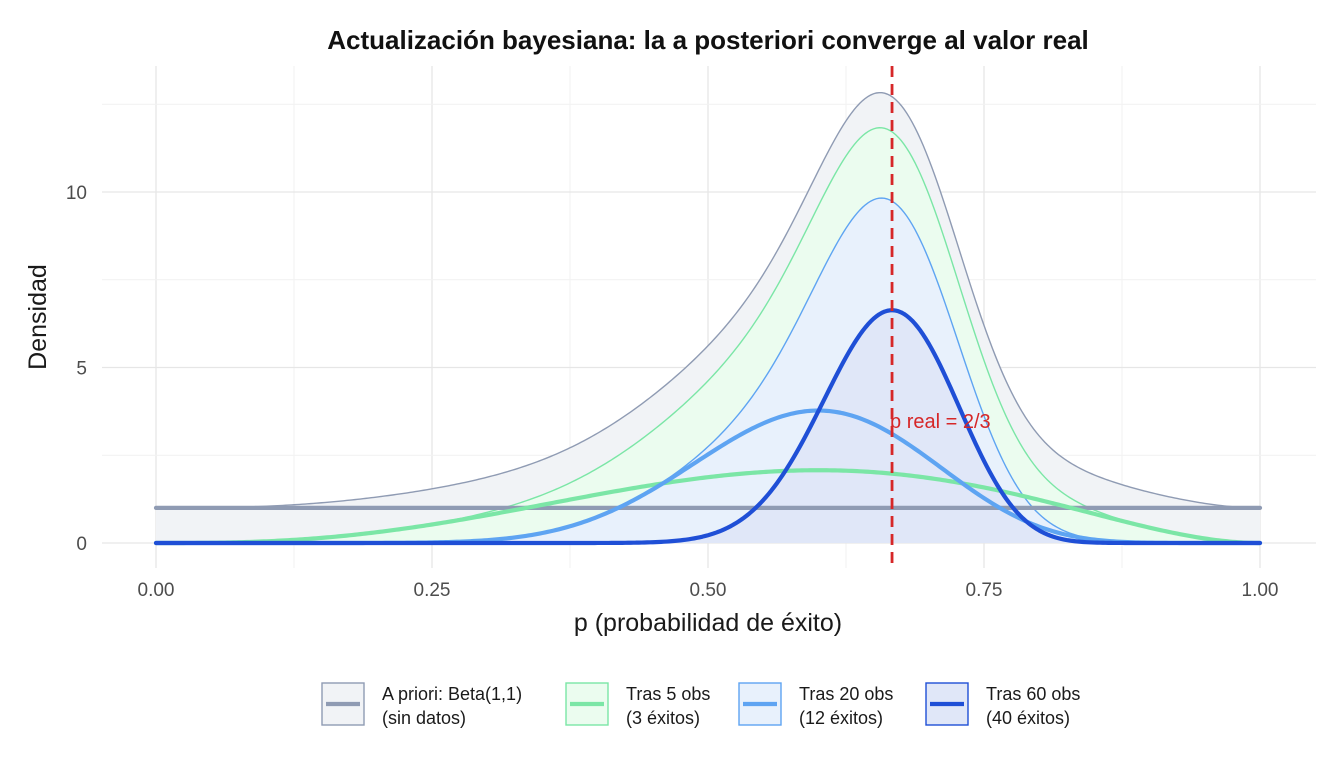 This screenshot has width=1344, height=768. I want to click on legend-label-line2: (3 éxitos), so click(663, 718).